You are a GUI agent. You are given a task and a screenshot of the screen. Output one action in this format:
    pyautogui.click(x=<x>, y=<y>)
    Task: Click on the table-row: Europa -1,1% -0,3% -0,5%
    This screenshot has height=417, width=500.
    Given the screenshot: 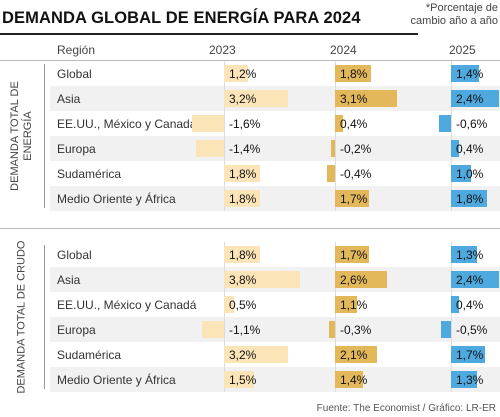 What is the action you would take?
    pyautogui.click(x=275, y=329)
    